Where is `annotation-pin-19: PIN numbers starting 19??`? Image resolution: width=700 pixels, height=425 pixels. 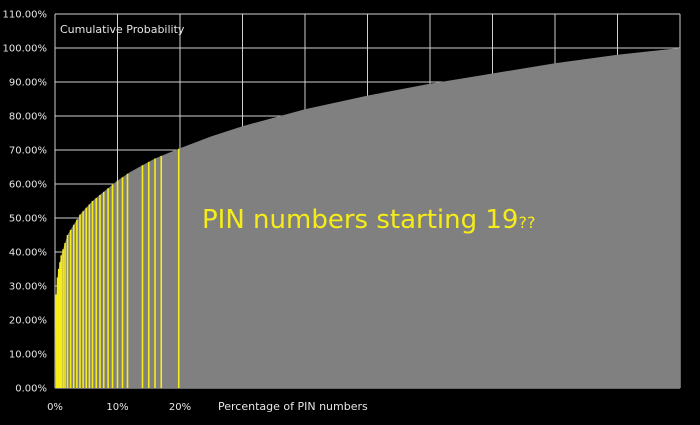
annotation-pin-19: PIN numbers starting 19?? is located at coordinates (368, 220).